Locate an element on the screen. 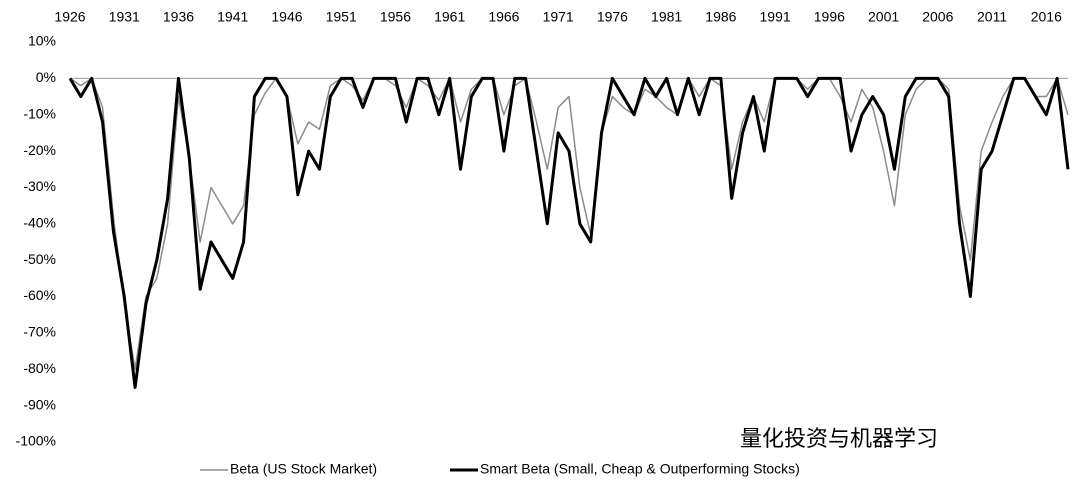 Image resolution: width=1080 pixels, height=494 pixels. y-tick-label: -80% is located at coordinates (39, 368).